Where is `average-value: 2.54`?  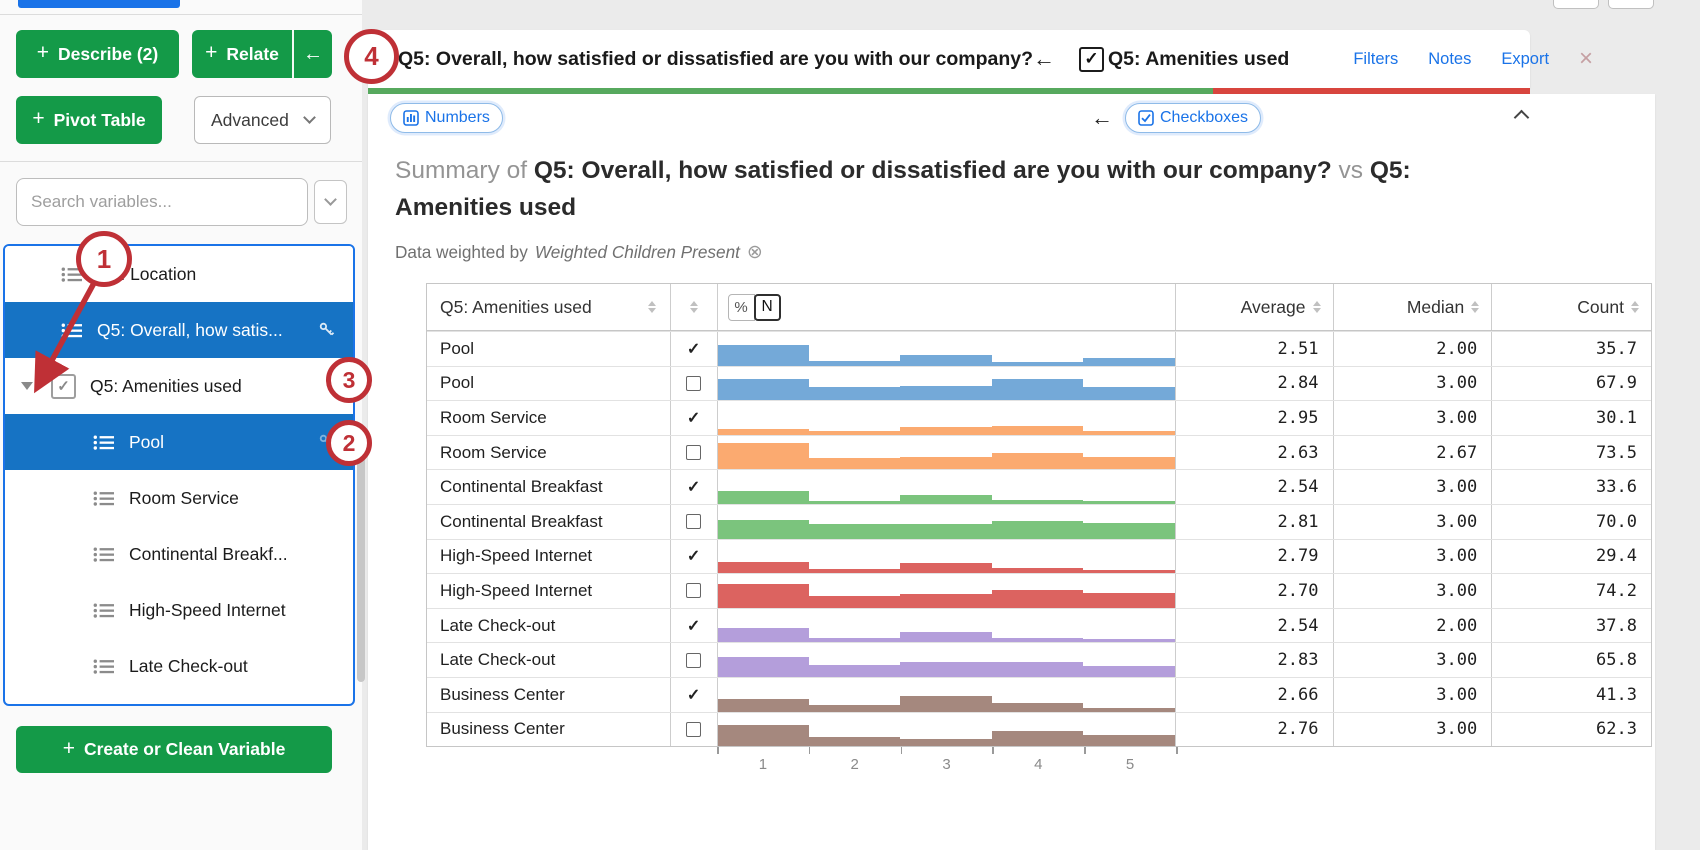
average-value: 2.54 is located at coordinates (1298, 625).